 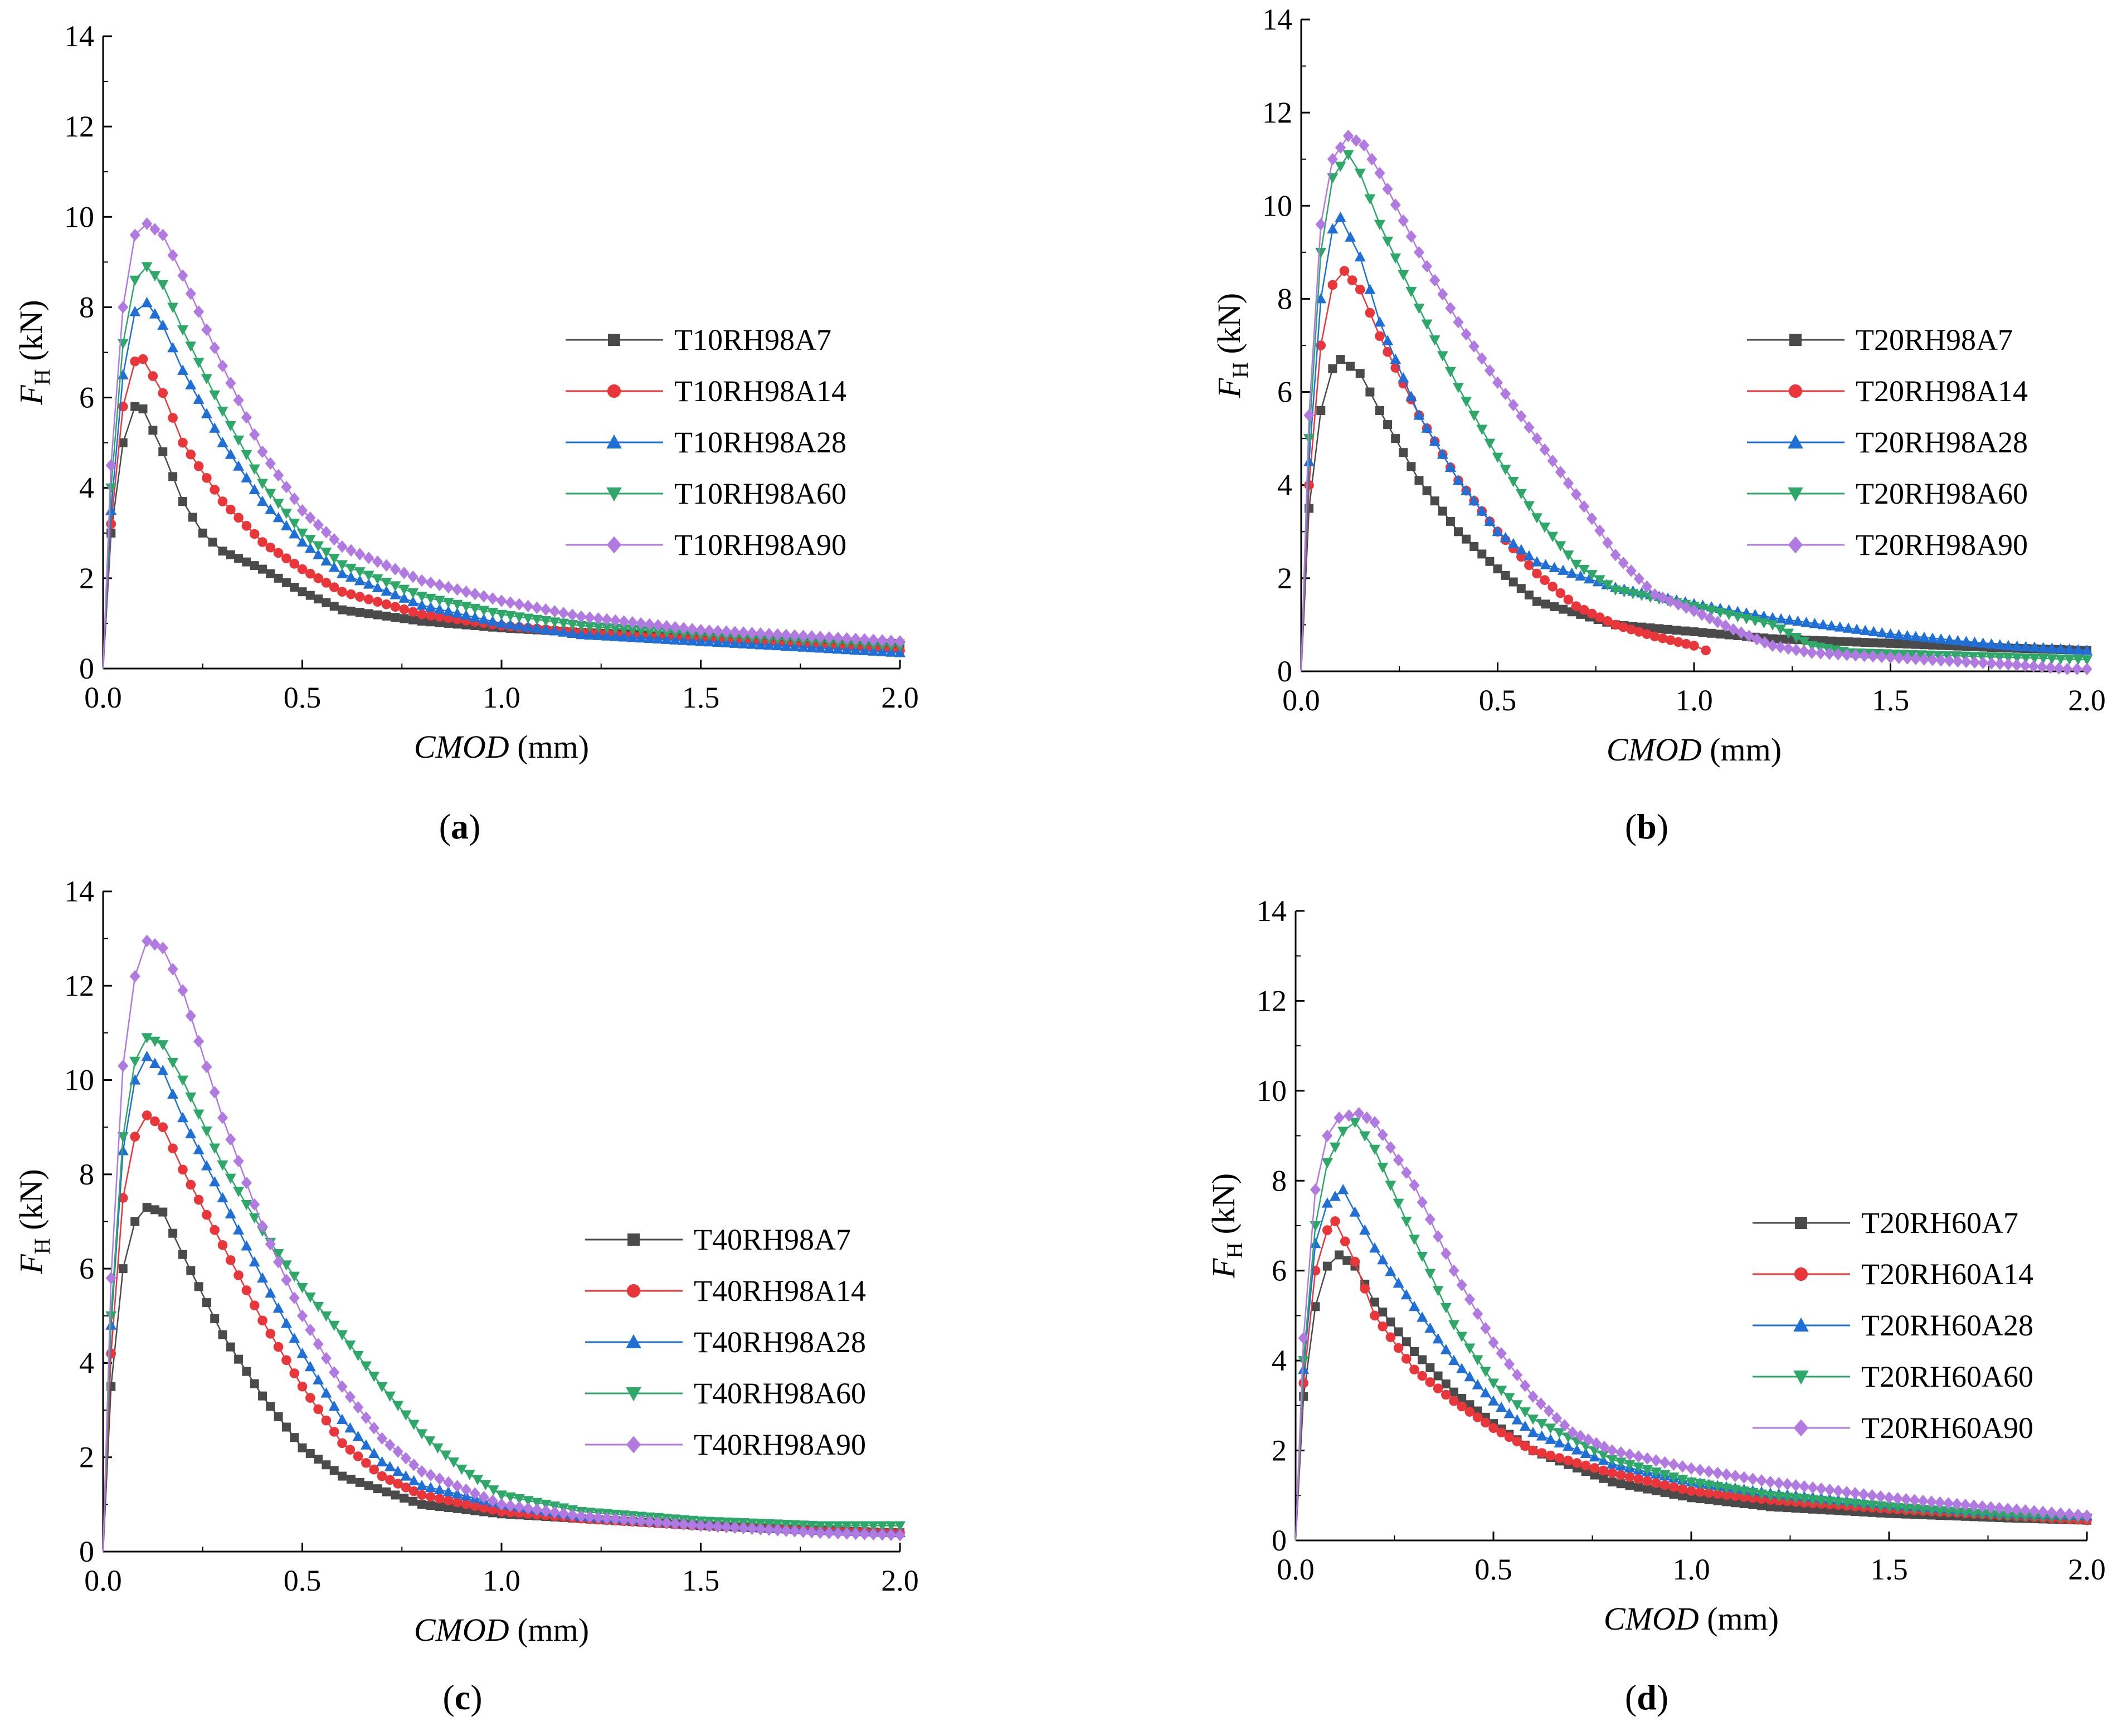 I want to click on y-axis-title-variable: F, so click(x=31, y=395).